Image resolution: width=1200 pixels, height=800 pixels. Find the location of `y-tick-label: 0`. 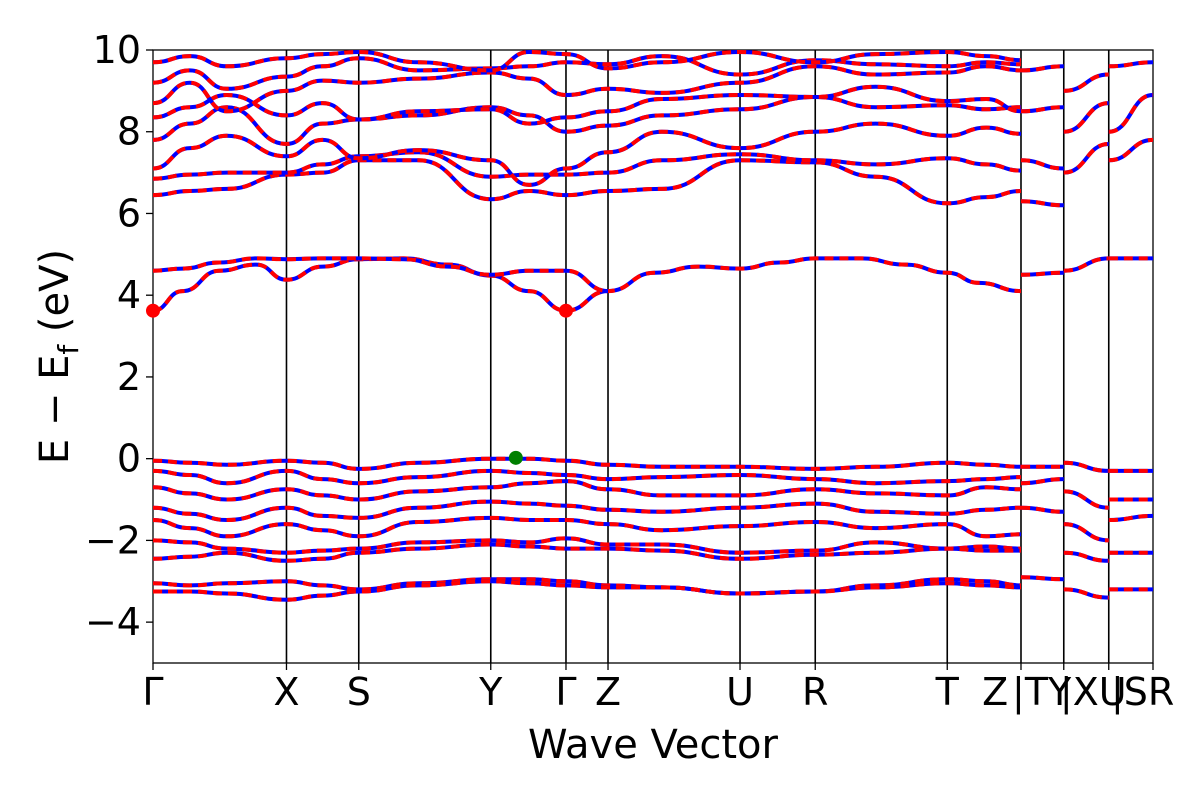

y-tick-label: 0 is located at coordinates (129, 459).